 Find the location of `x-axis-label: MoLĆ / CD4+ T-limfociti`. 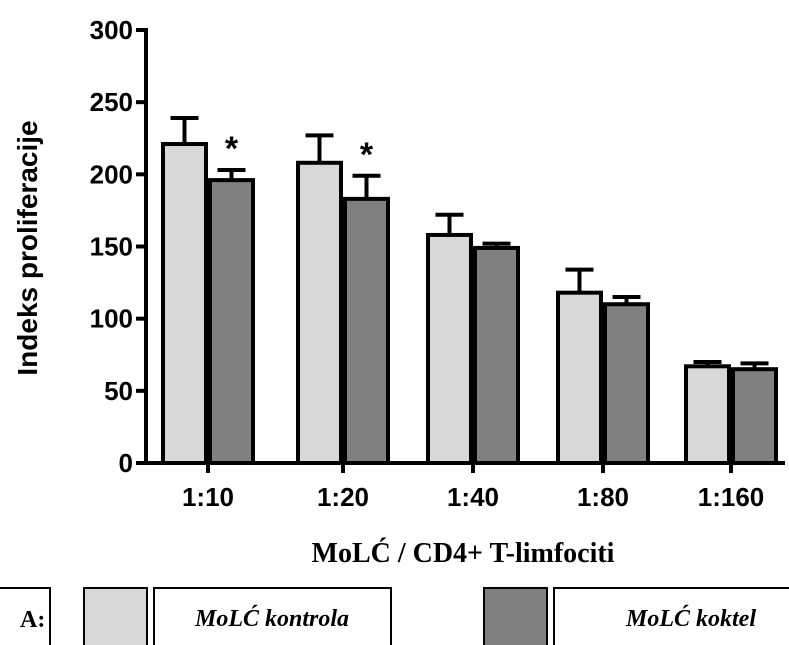

x-axis-label: MoLĆ / CD4+ T-limfociti is located at coordinates (463, 553).